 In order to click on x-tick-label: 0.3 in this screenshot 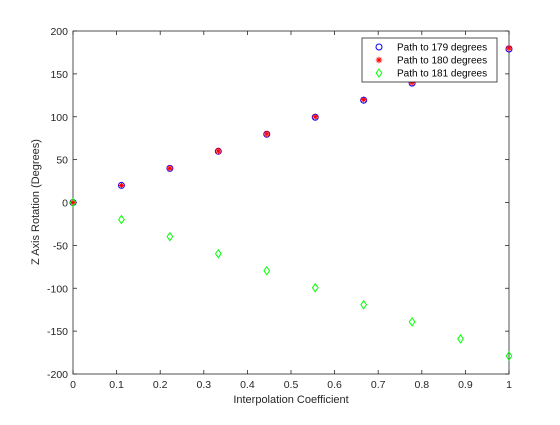, I will do `click(203, 385)`.